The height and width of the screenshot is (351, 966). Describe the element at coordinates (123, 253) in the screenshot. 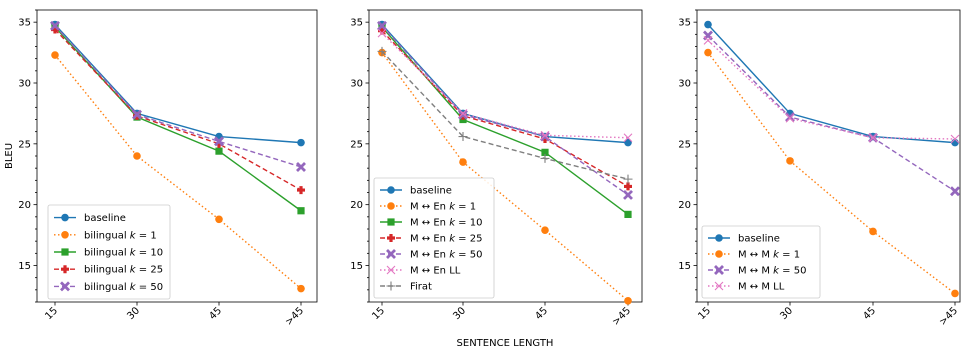

I see `legend-label: bilingual k = 10` at that location.